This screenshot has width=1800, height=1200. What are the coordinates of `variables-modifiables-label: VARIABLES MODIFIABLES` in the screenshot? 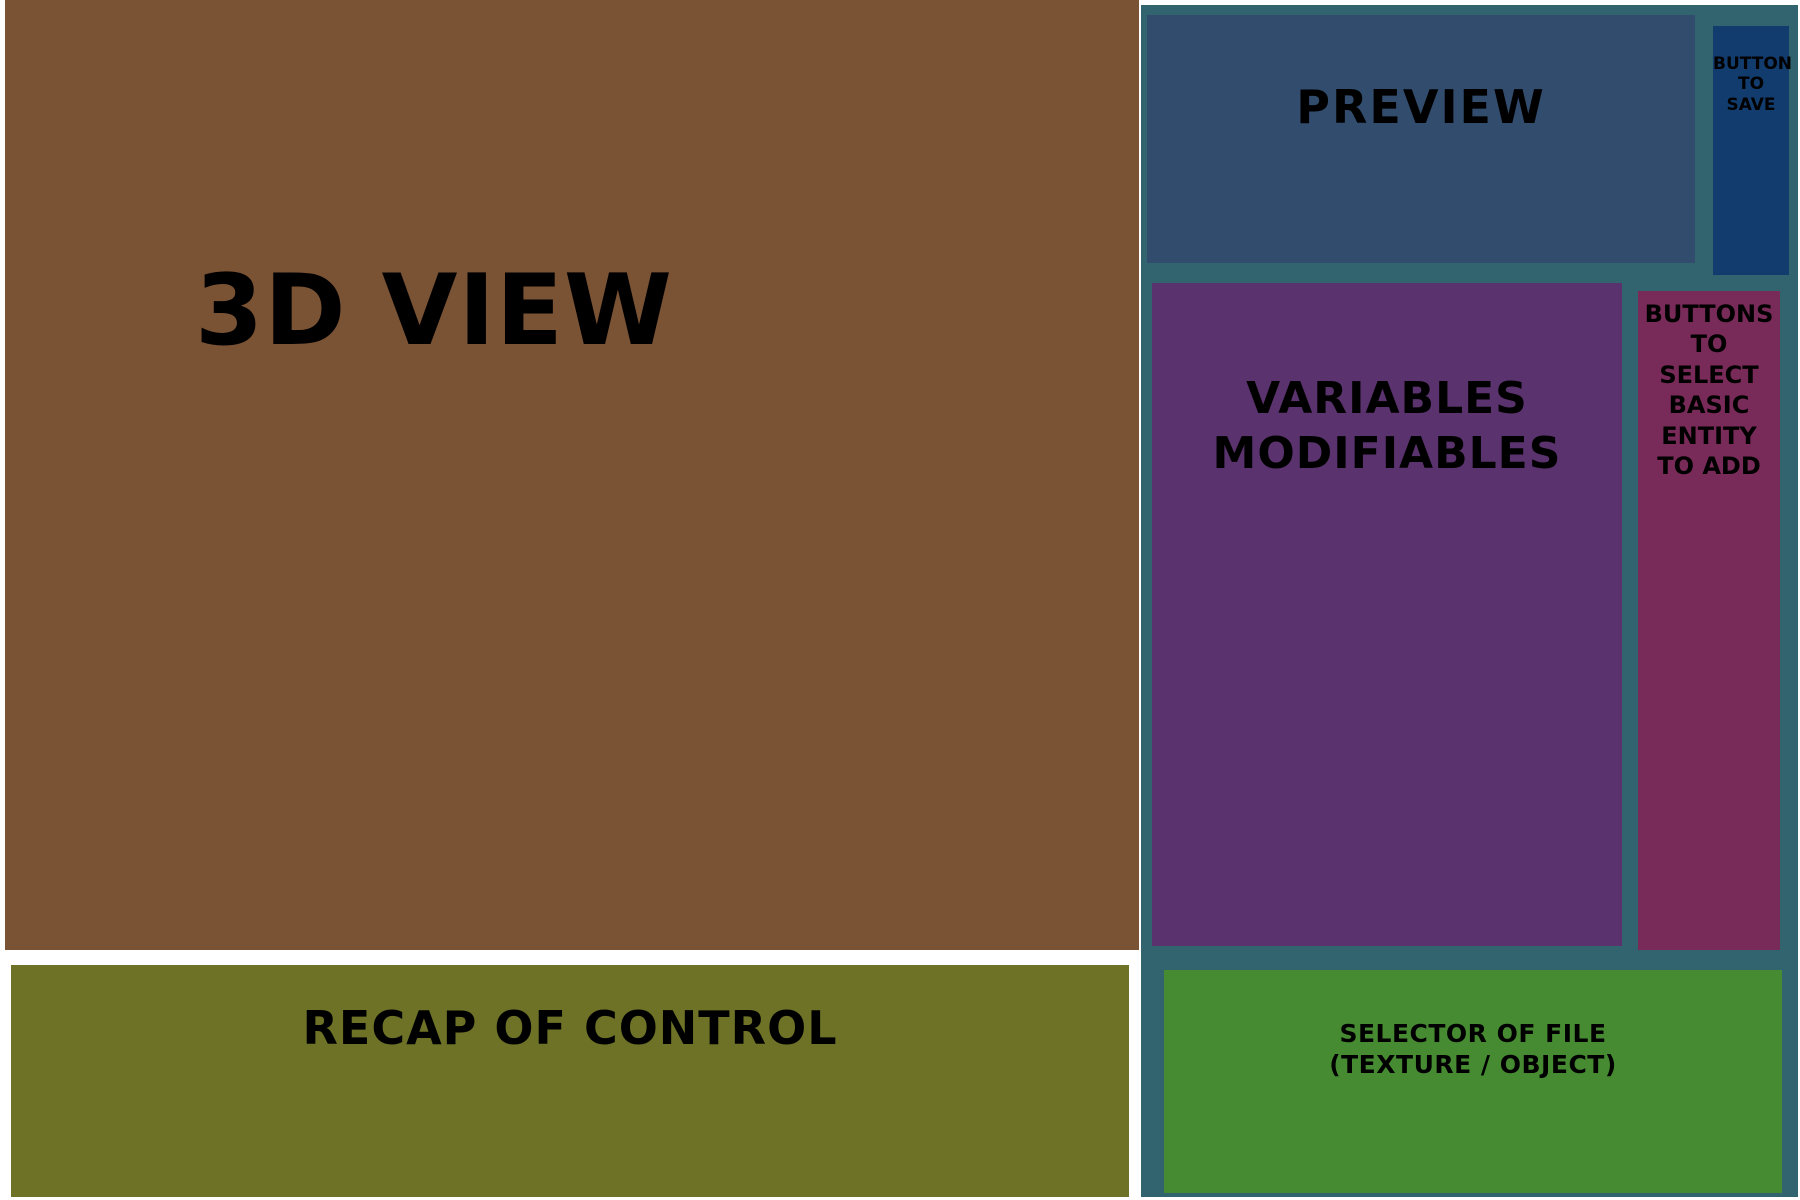 It's located at (1387, 426).